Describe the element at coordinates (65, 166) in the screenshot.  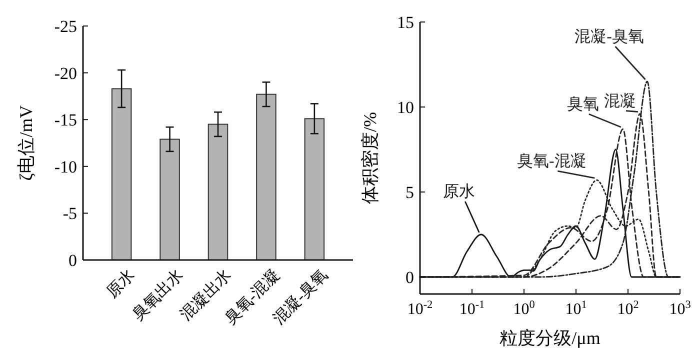
I see `y-tick-label: -10` at that location.